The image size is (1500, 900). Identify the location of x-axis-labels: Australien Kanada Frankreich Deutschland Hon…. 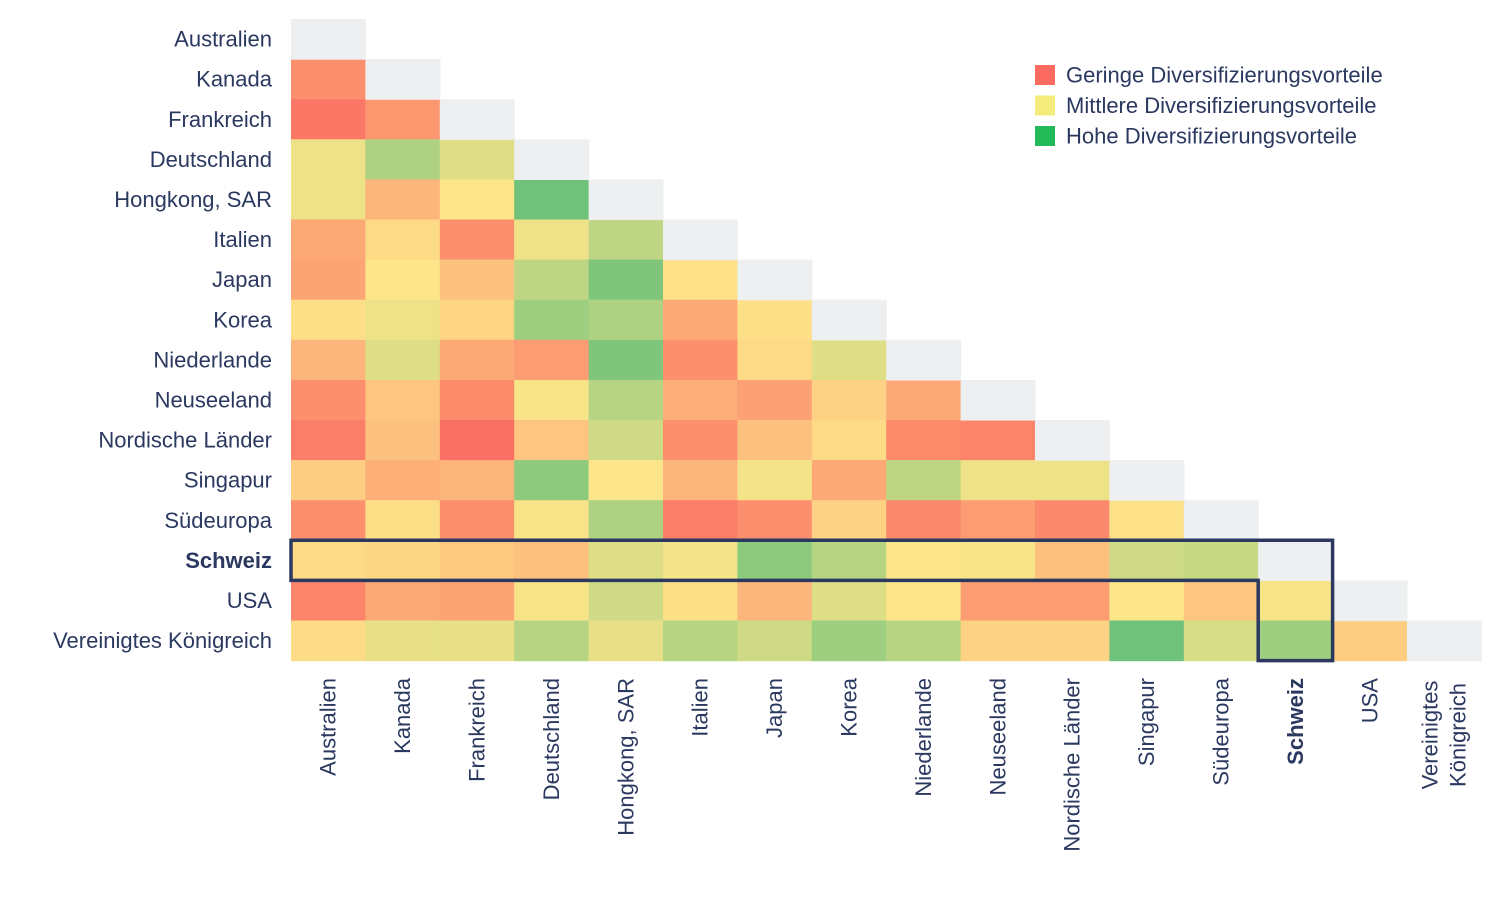
(893, 764).